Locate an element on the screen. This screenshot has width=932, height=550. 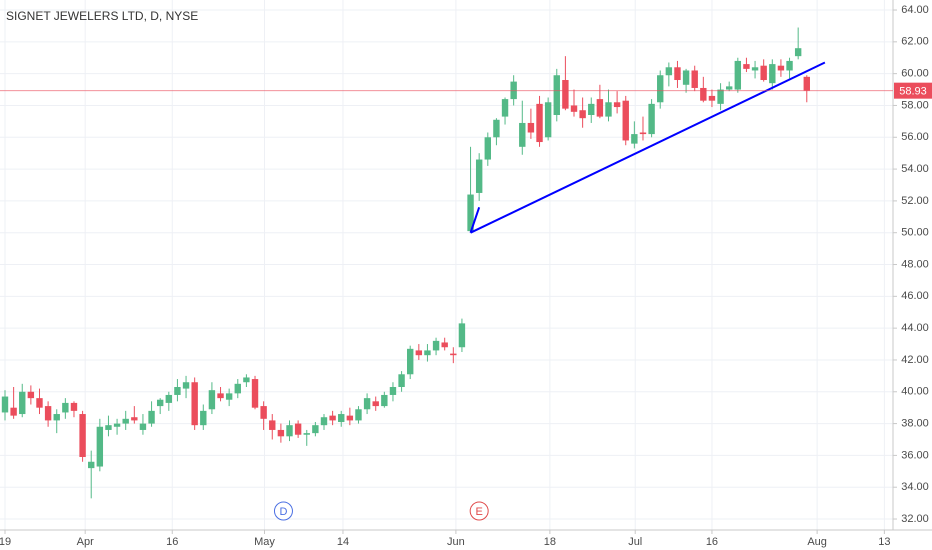
y-tick-label: 34.00 is located at coordinates (915, 487).